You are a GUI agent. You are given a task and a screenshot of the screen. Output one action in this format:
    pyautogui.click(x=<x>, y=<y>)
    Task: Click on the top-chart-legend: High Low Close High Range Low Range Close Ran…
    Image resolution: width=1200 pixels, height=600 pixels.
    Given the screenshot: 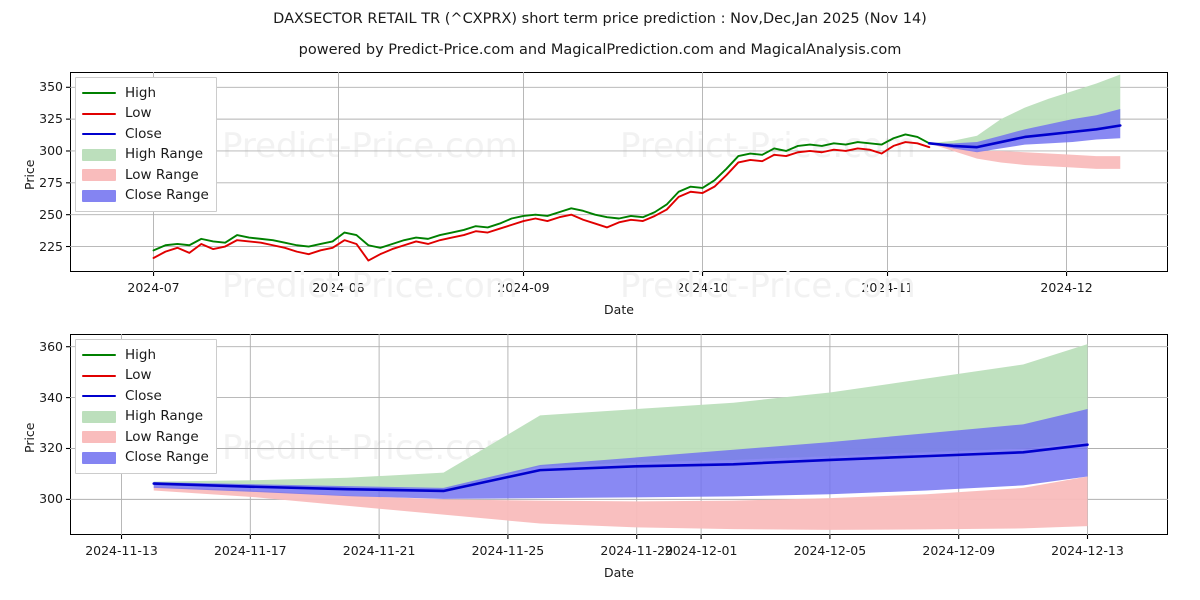 What is the action you would take?
    pyautogui.click(x=146, y=144)
    